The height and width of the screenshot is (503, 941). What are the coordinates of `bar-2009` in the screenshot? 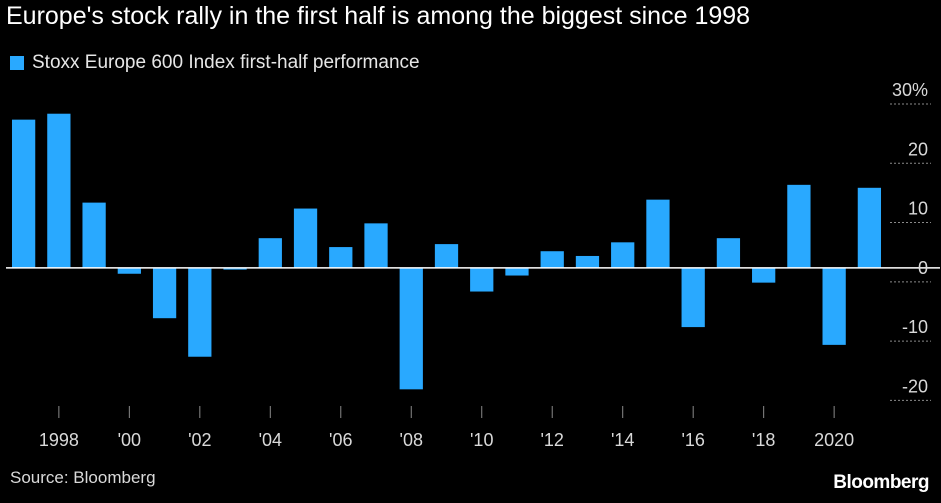 It's located at (446, 256).